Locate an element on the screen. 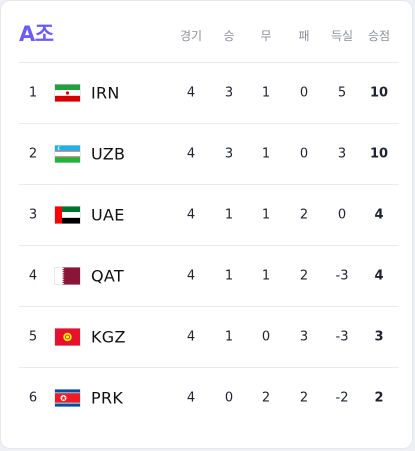  uae-flag-icon is located at coordinates (67, 215).